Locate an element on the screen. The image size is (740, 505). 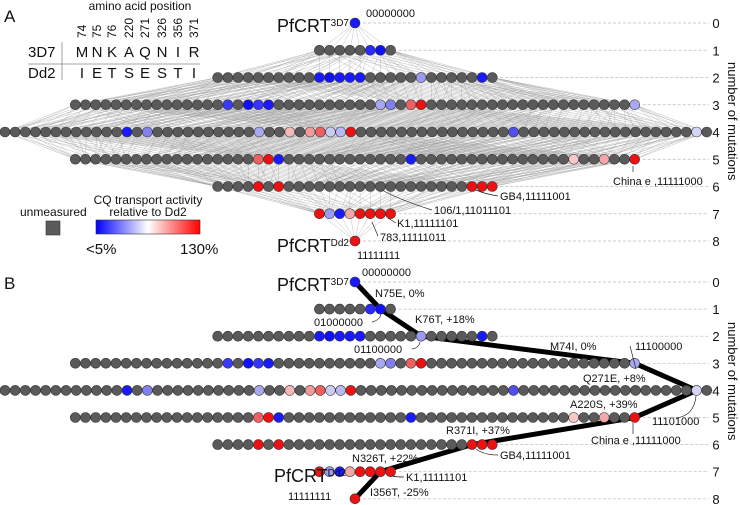
mutation-count-label: 1 is located at coordinates (715, 50).